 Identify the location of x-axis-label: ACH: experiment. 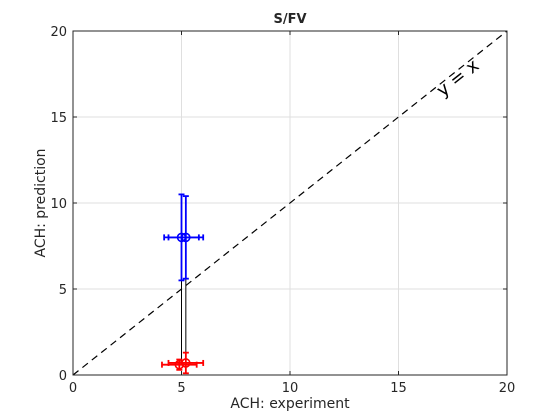
(290, 404).